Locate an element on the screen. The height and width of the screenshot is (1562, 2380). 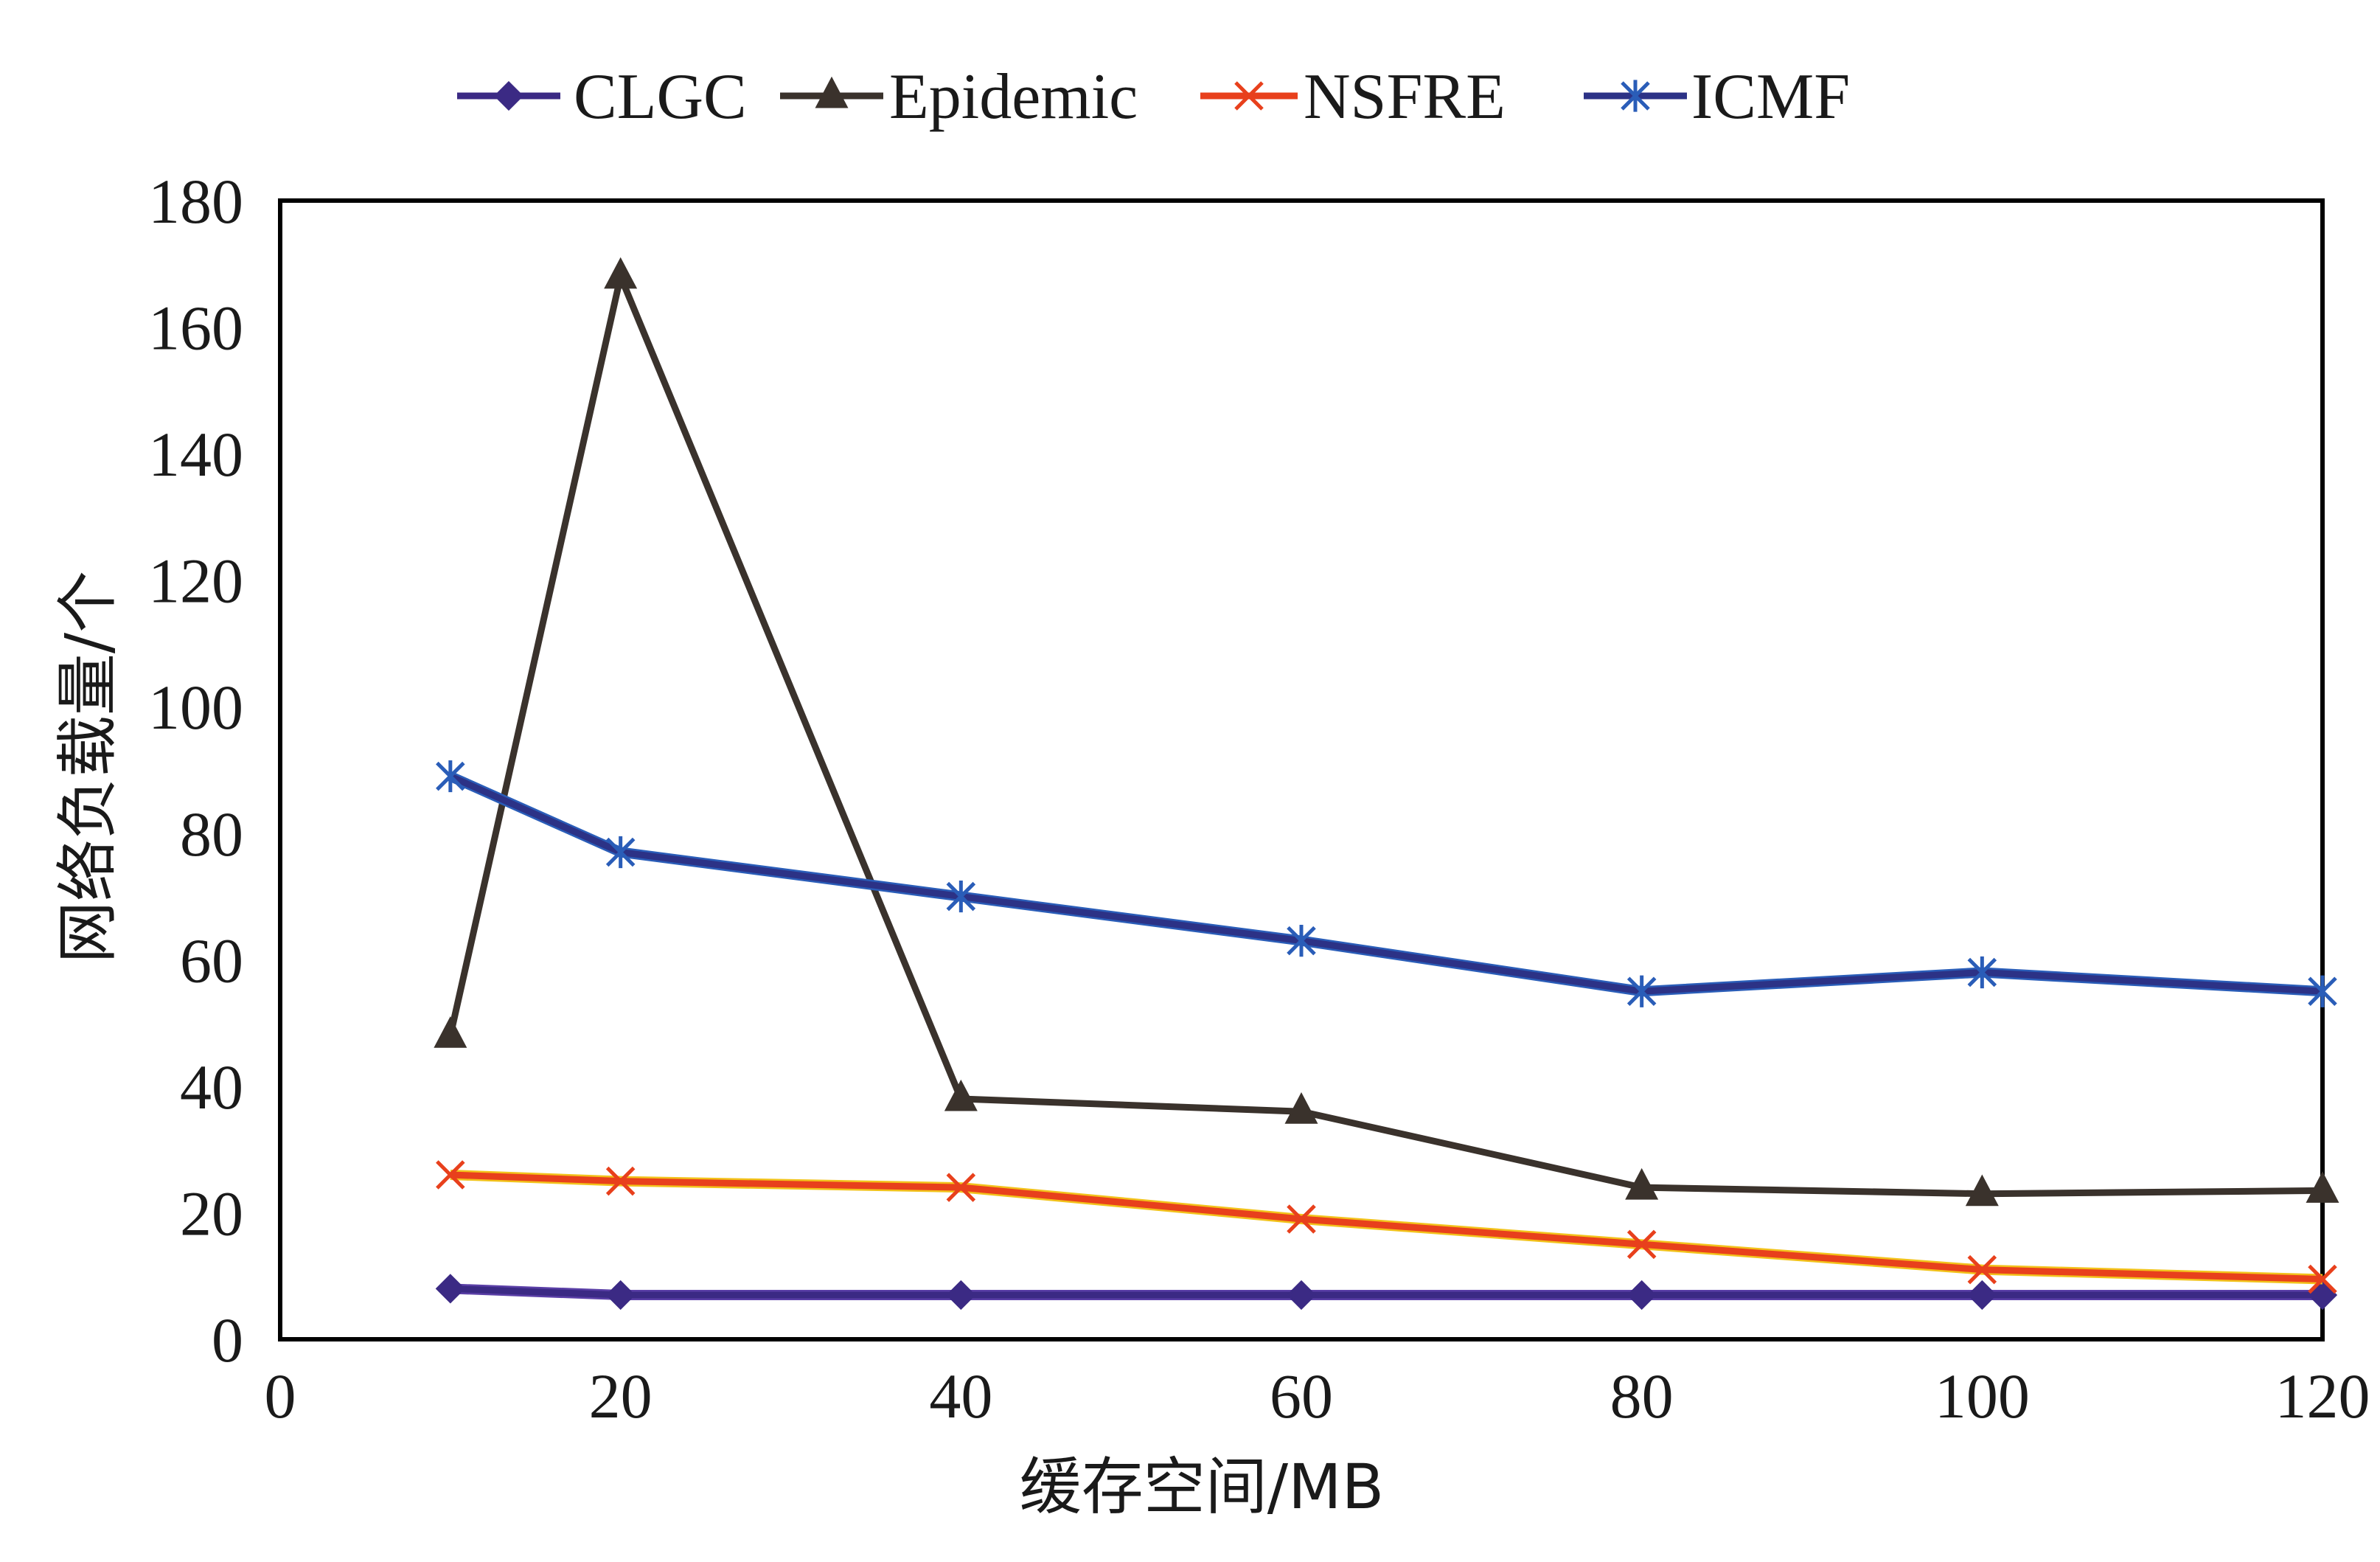
legend-item-epidemic: Epidemic is located at coordinates (959, 97).